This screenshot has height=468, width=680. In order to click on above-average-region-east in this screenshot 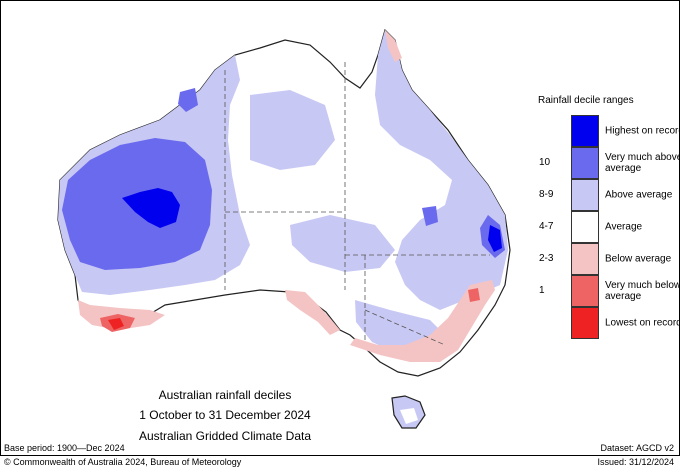, I will do `click(441, 170)`.